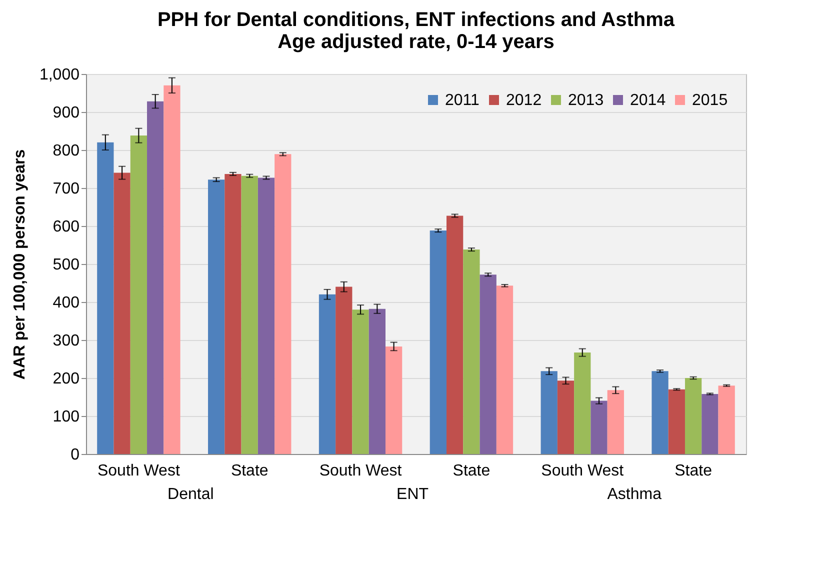 This screenshot has width=819, height=565. What do you see at coordinates (66, 341) in the screenshot?
I see `y-tick-label: 300` at bounding box center [66, 341].